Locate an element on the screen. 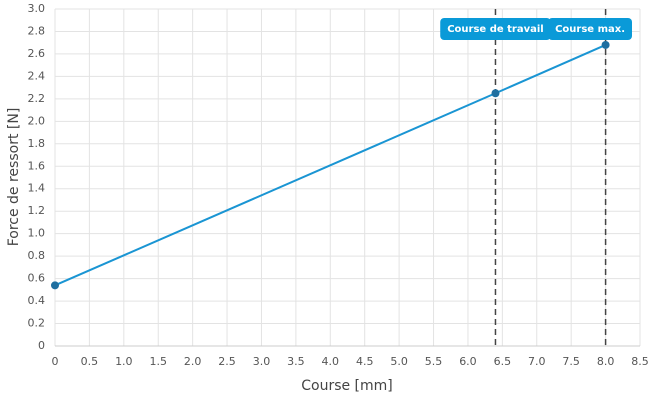 Image resolution: width=650 pixels, height=400 pixels. y-tick-label: 2.8 is located at coordinates (37, 30).